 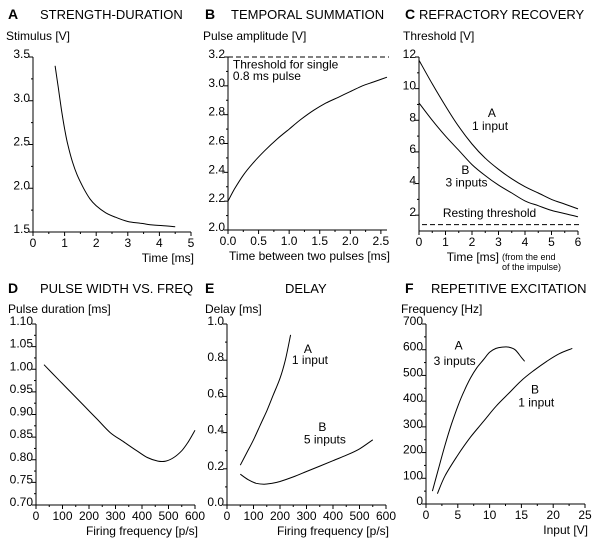 I want to click on annotation: Threshold for single, so click(x=286, y=65).